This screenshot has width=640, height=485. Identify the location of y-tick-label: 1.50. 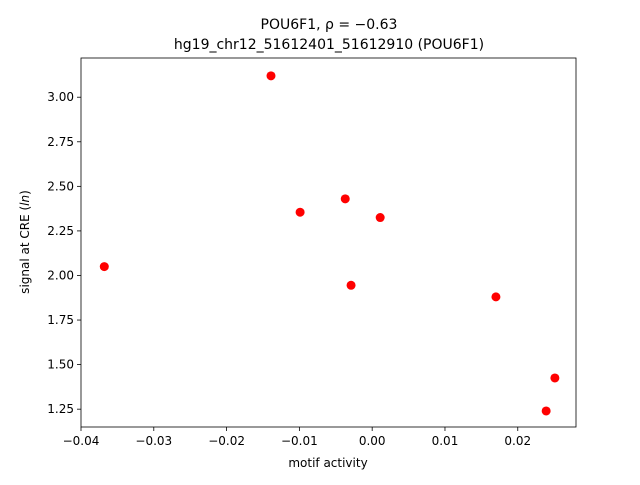
(60, 365).